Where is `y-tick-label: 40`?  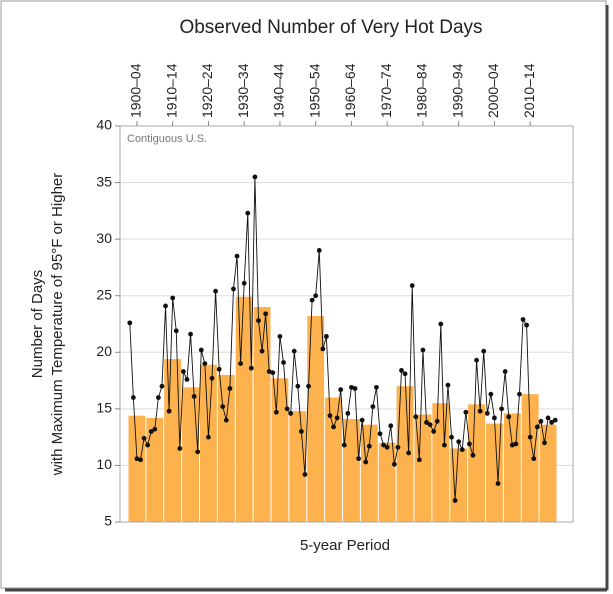
y-tick-label: 40 is located at coordinates (104, 125).